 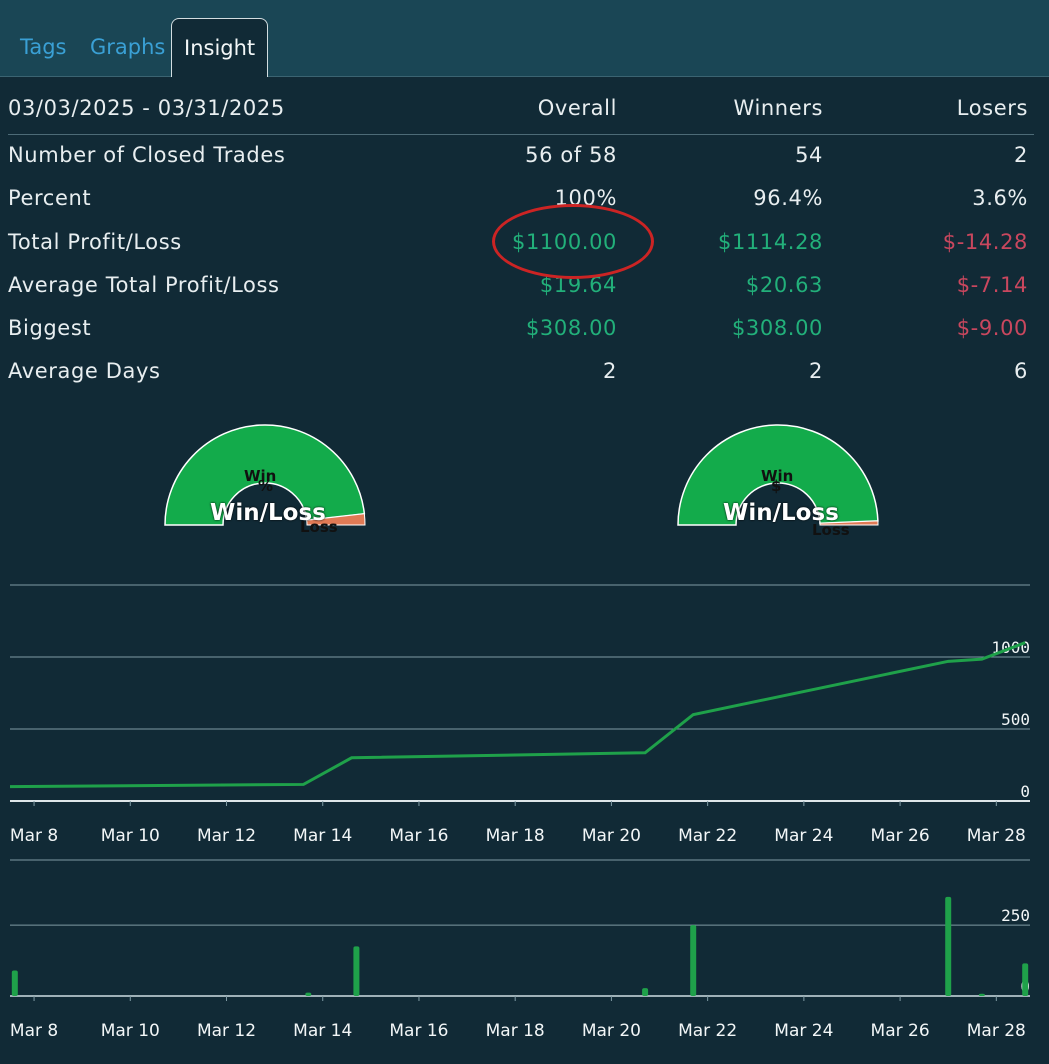 What do you see at coordinates (573, 241) in the screenshot?
I see `highlight-circle` at bounding box center [573, 241].